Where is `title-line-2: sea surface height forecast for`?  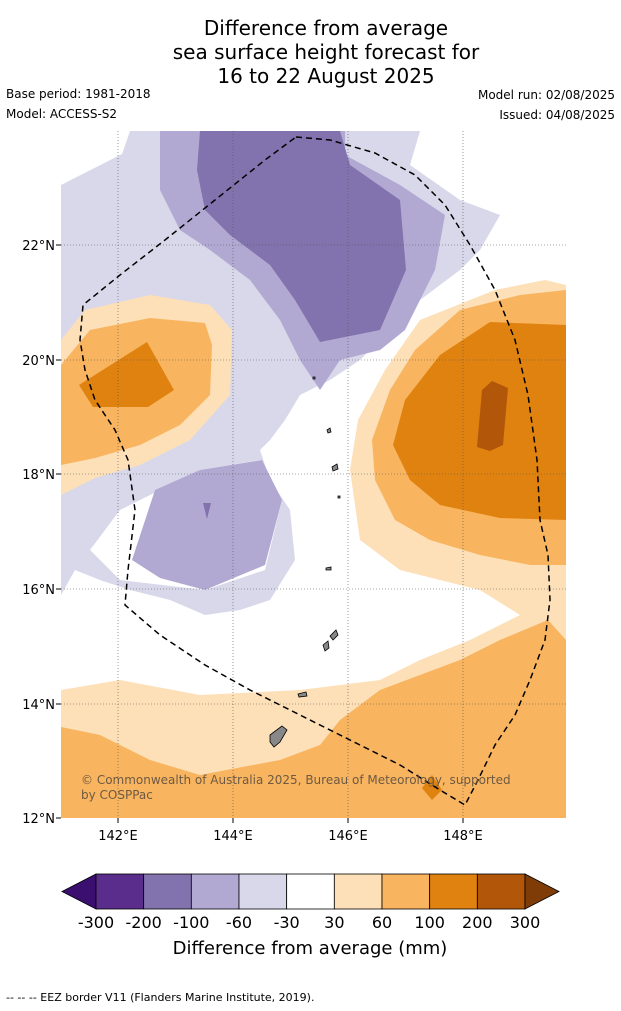
title-line-2: sea surface height forecast for is located at coordinates (326, 52).